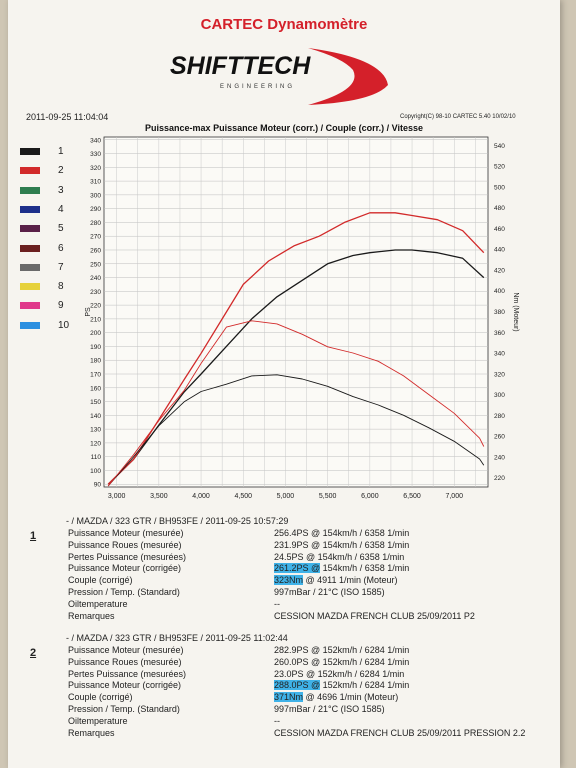 This screenshot has width=576, height=768. Describe the element at coordinates (499, 229) in the screenshot. I see `y2-tick-label: 460` at that location.